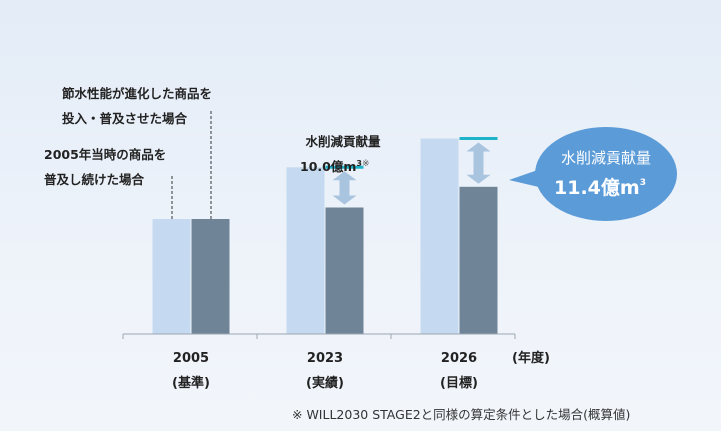 The image size is (721, 431). What do you see at coordinates (325, 358) in the screenshot?
I see `category-label-2023: 2023` at bounding box center [325, 358].